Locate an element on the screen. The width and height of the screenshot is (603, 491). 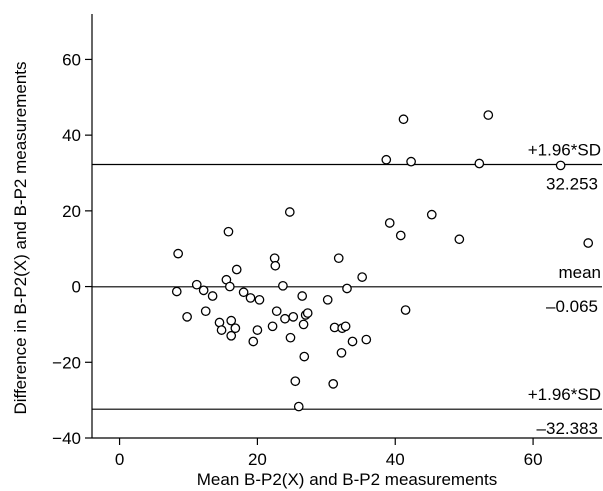
x-tick-label: 0 is located at coordinates (119, 459).